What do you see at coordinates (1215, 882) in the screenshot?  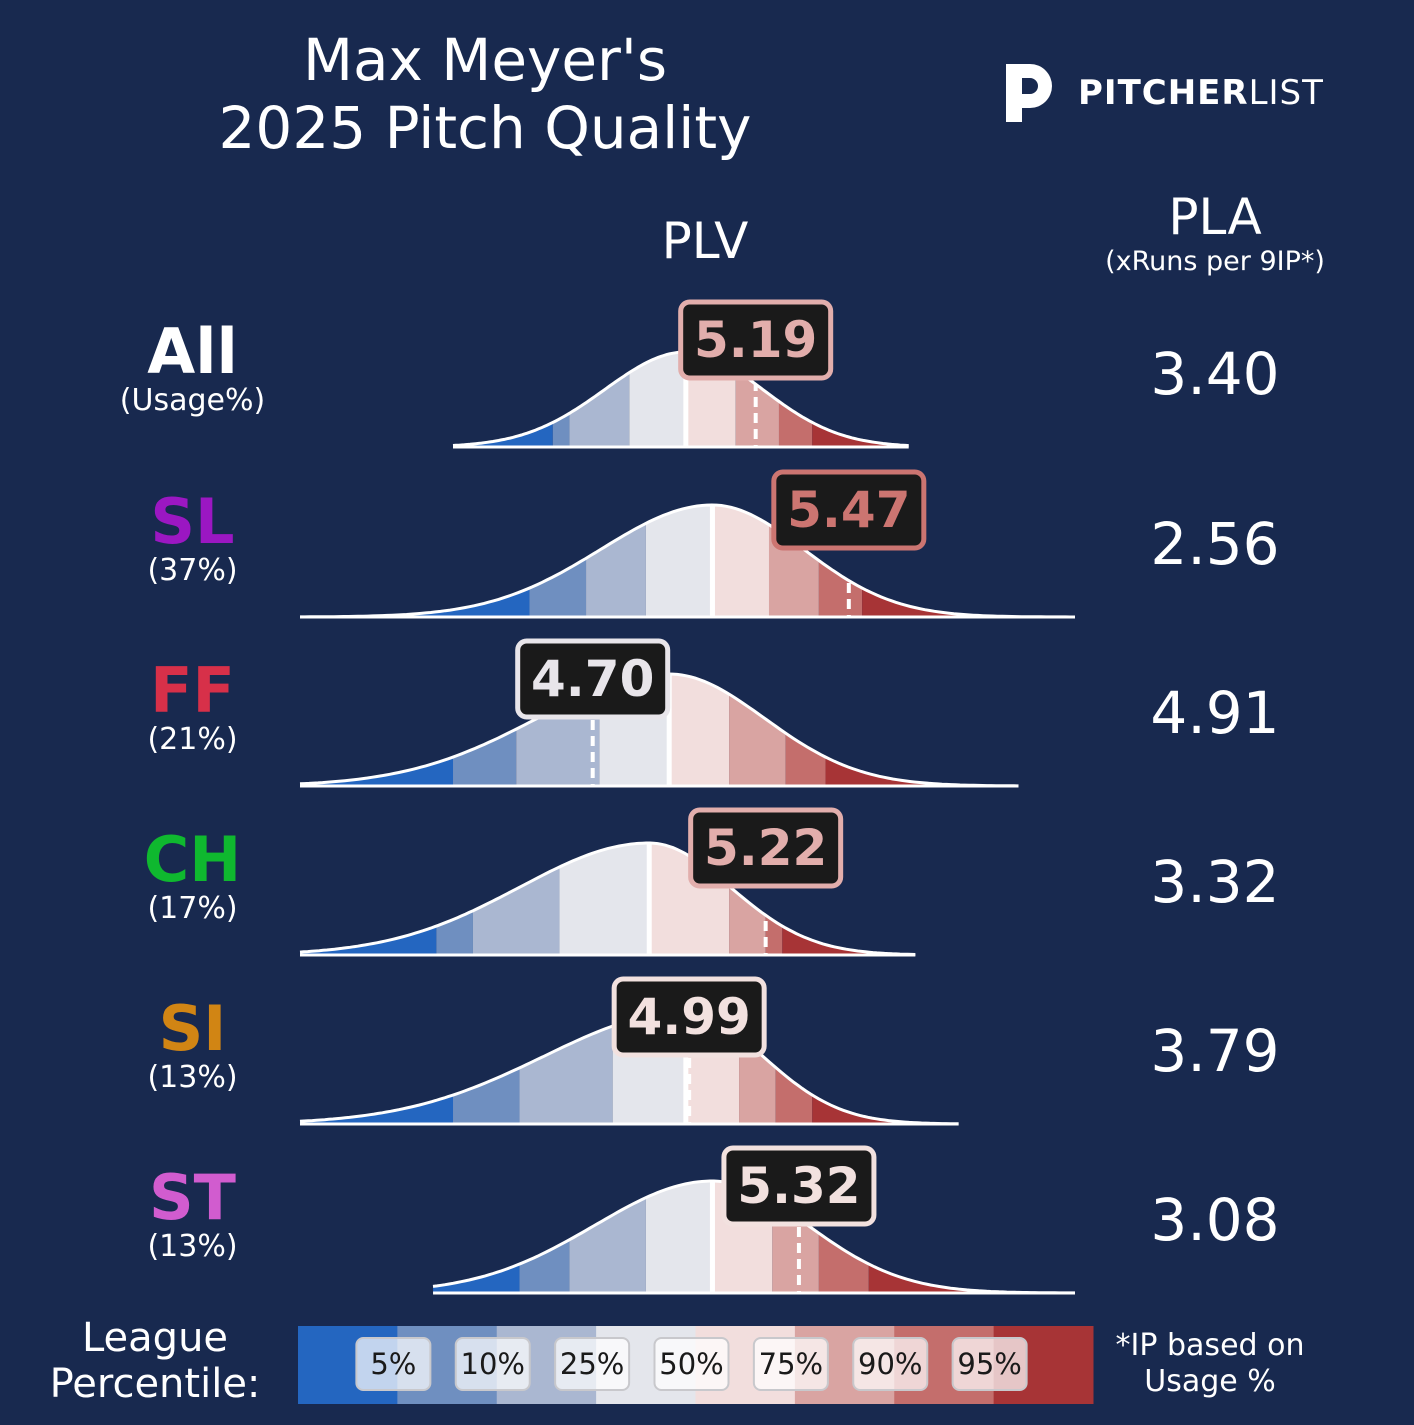 I see `pla-value-ch: 3.32` at bounding box center [1215, 882].